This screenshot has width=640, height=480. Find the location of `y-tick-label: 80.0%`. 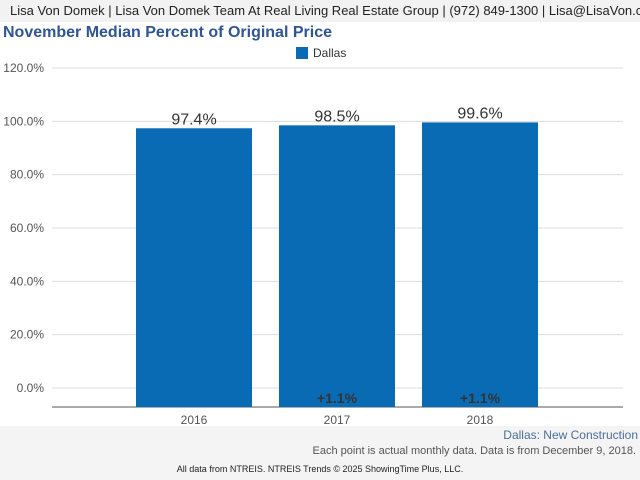

y-tick-label: 80.0% is located at coordinates (27, 175).